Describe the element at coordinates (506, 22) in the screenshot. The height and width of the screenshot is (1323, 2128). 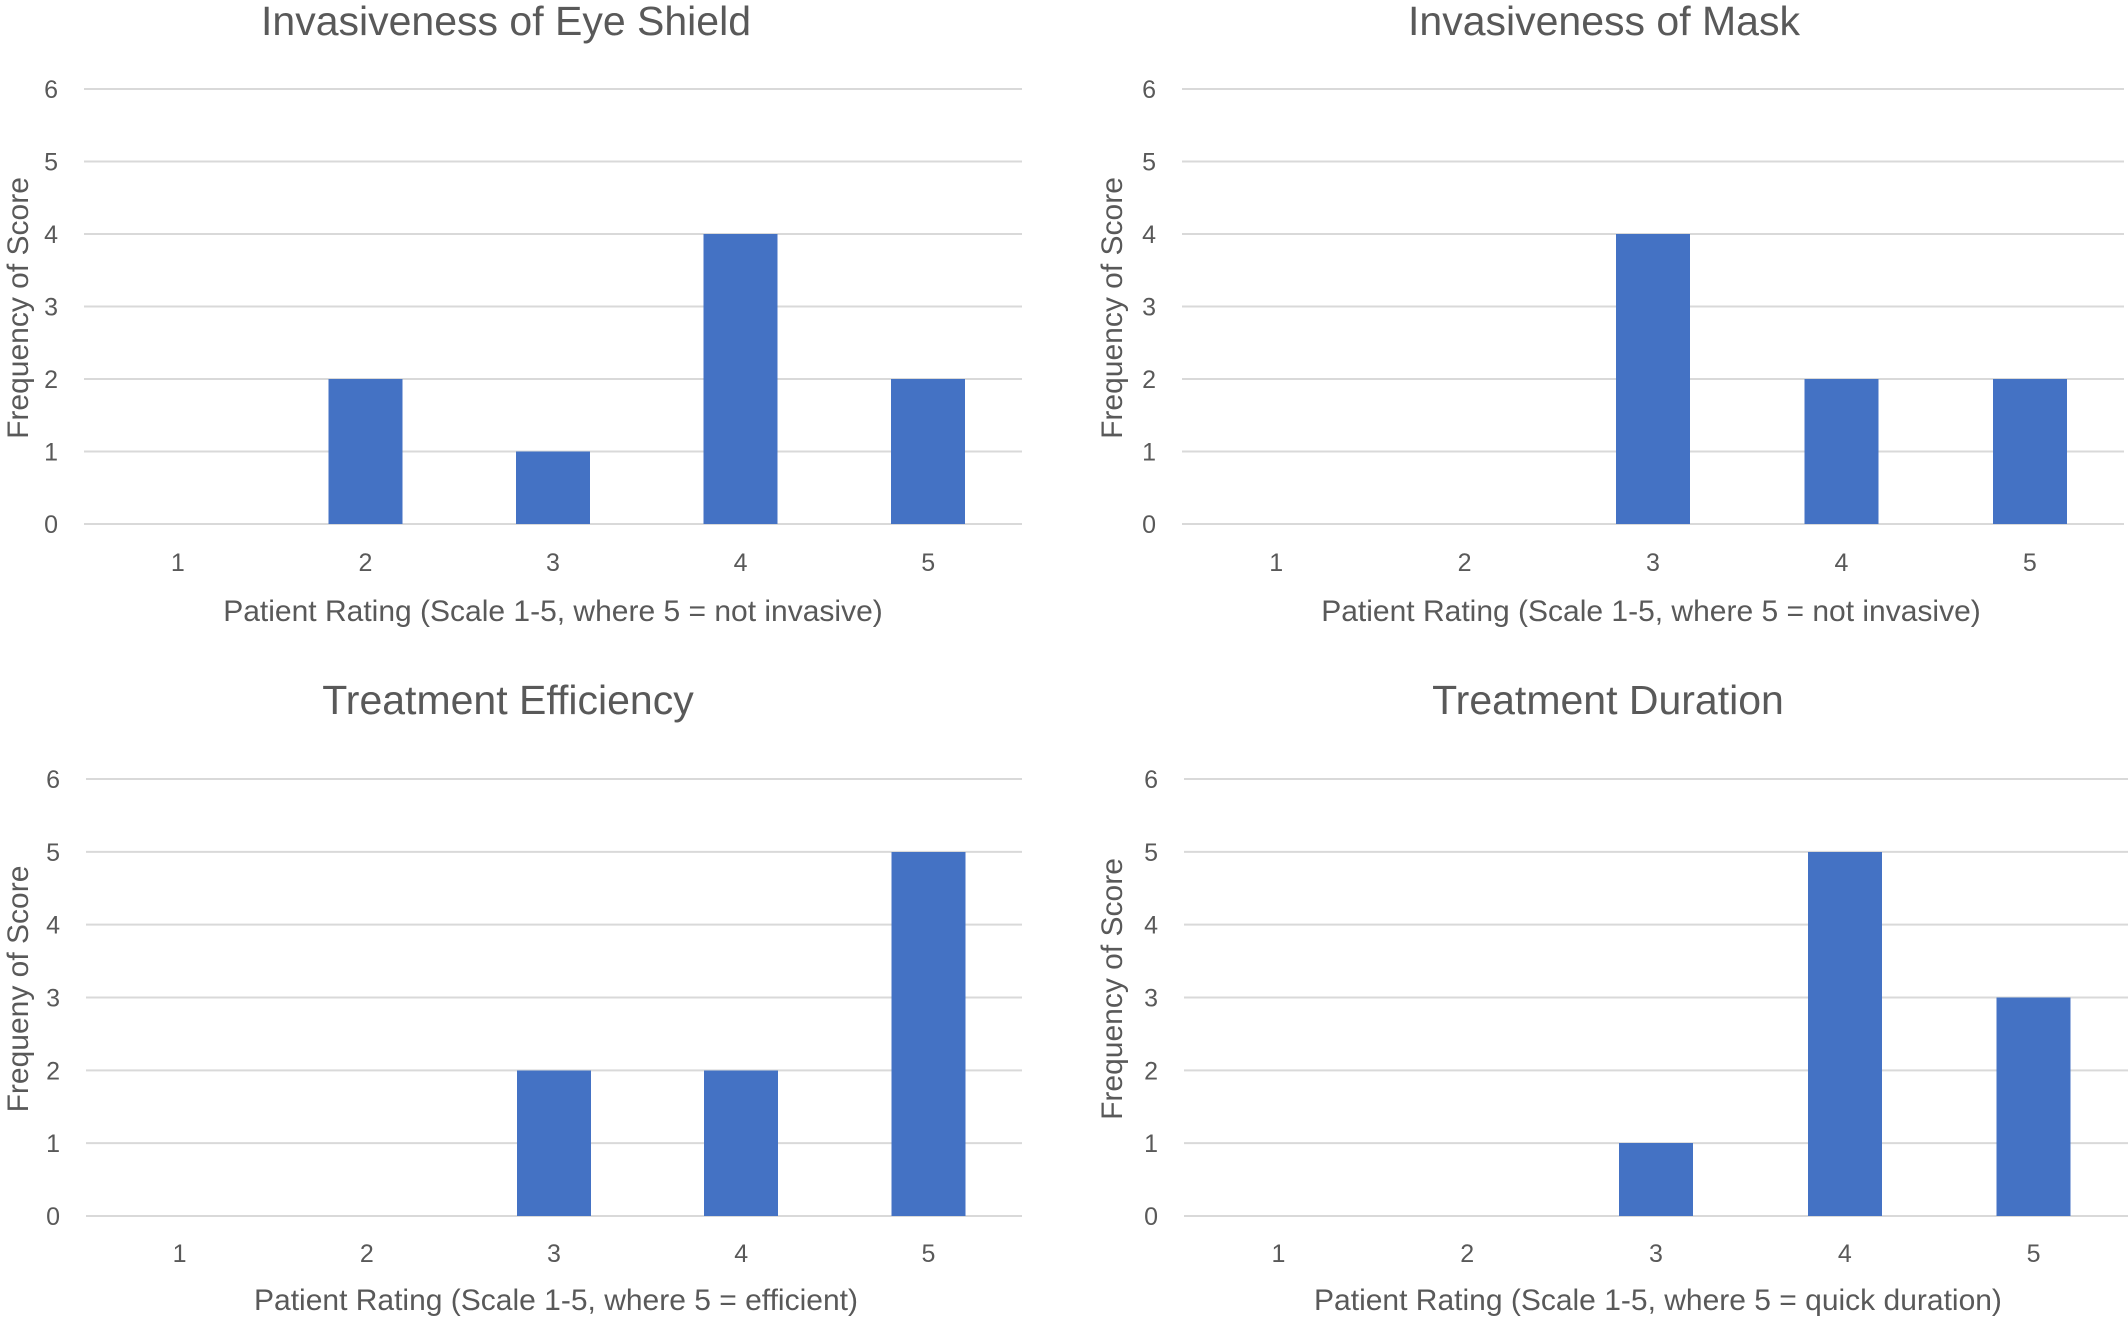
I see `chart-title: Invasiveness of Eye Shield` at that location.